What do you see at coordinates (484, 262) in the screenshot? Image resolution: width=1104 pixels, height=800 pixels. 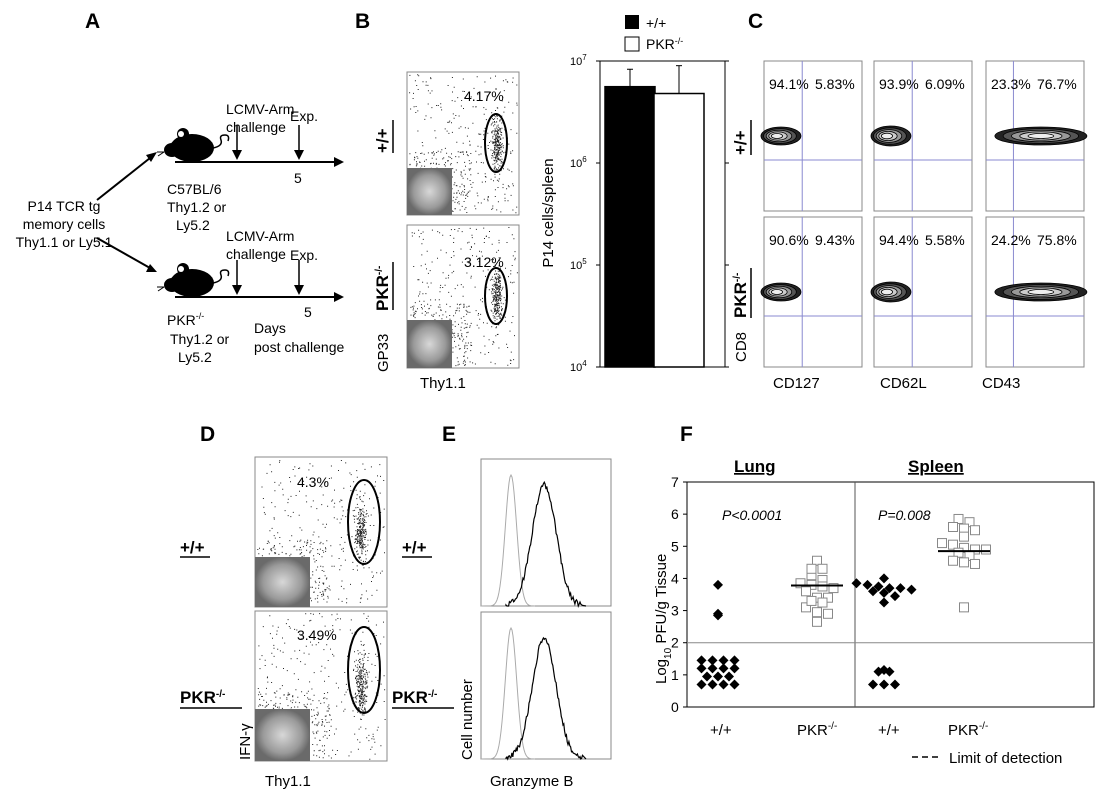 I see `pct-b-ko: 3.12%` at bounding box center [484, 262].